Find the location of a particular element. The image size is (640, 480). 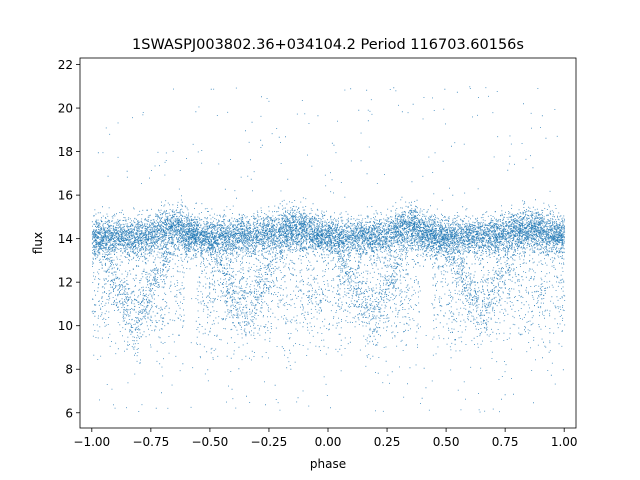

y-axis: 6 8 10 12 14 16 18 20 22 is located at coordinates (69, 239).